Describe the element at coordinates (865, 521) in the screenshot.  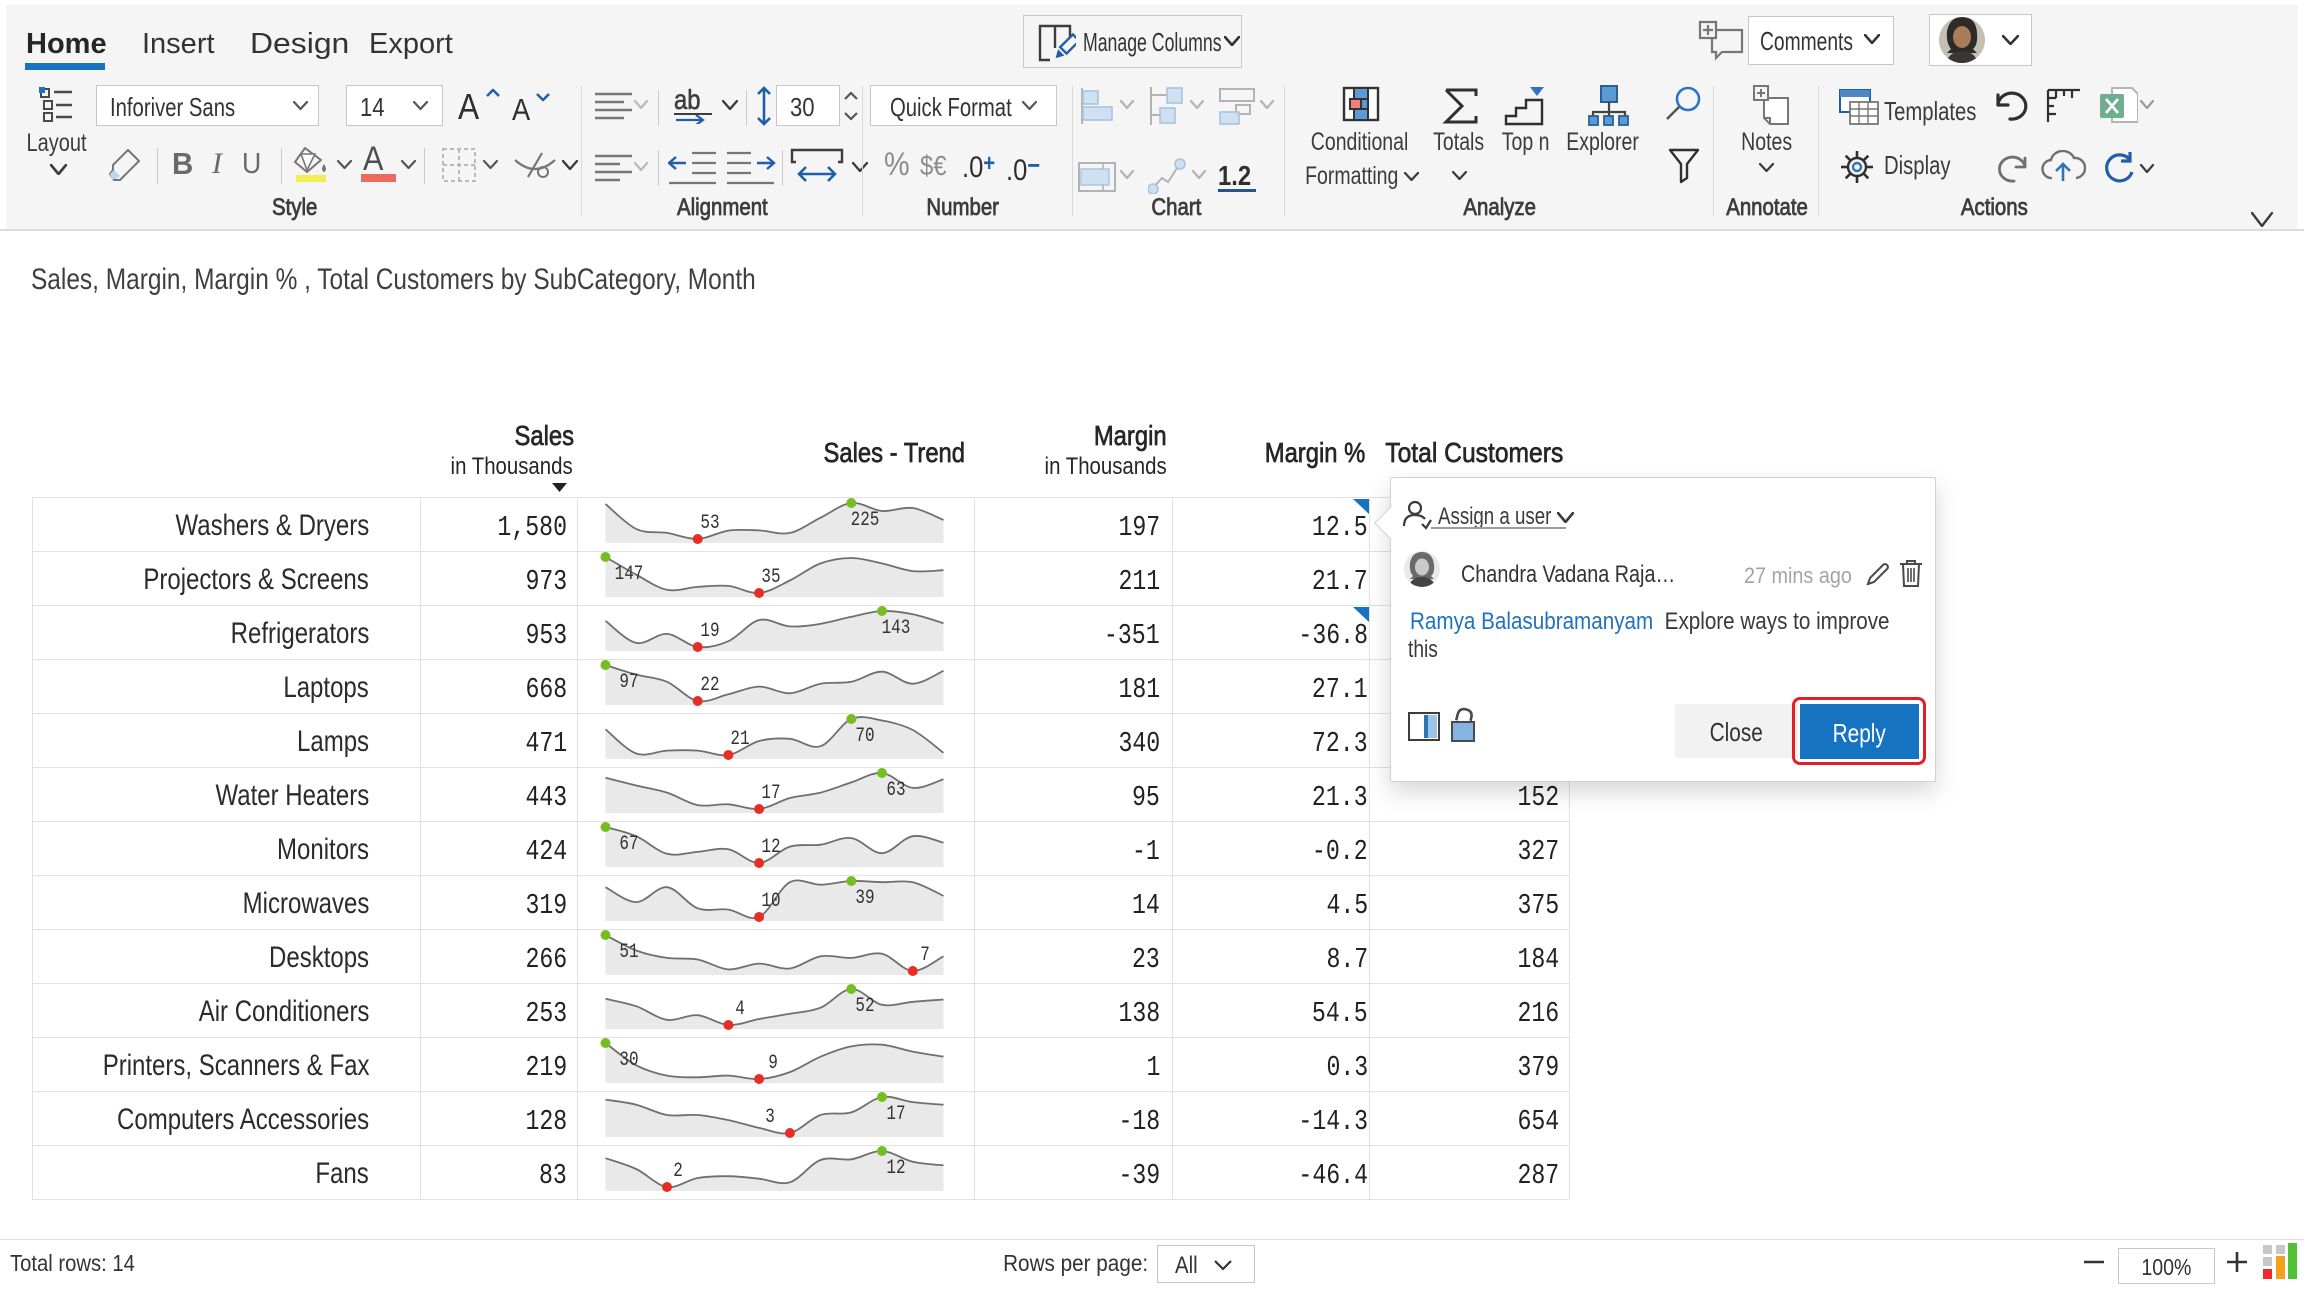
I see `svg-text: 225` at that location.